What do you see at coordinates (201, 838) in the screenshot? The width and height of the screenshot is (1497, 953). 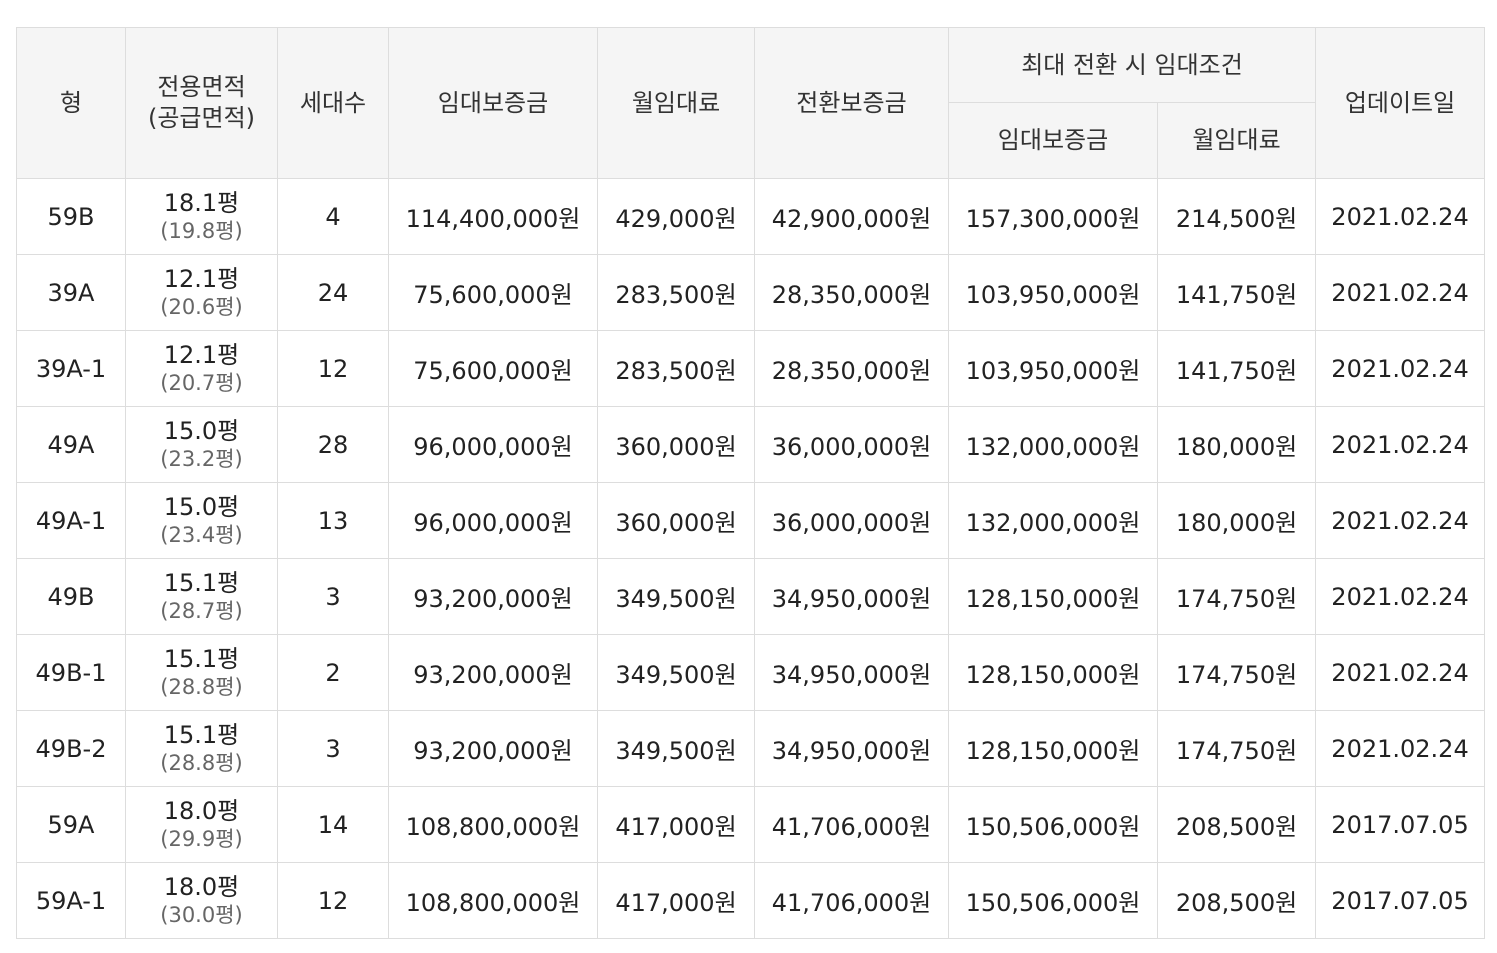 I see `supply-area: (29.9평)` at bounding box center [201, 838].